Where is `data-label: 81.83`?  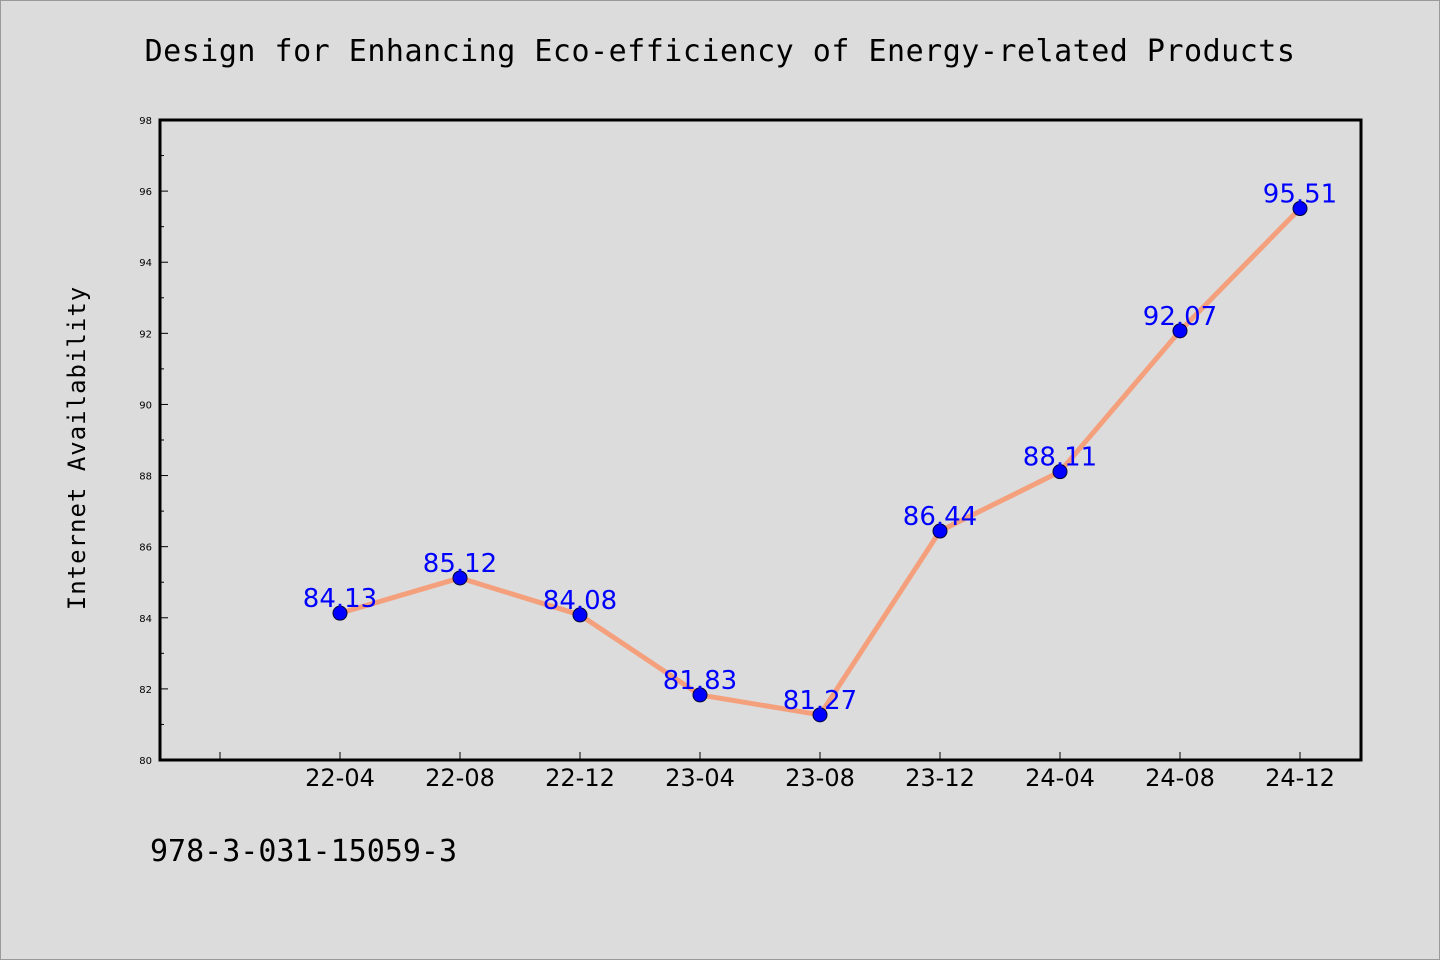
data-label: 81.83 is located at coordinates (700, 681).